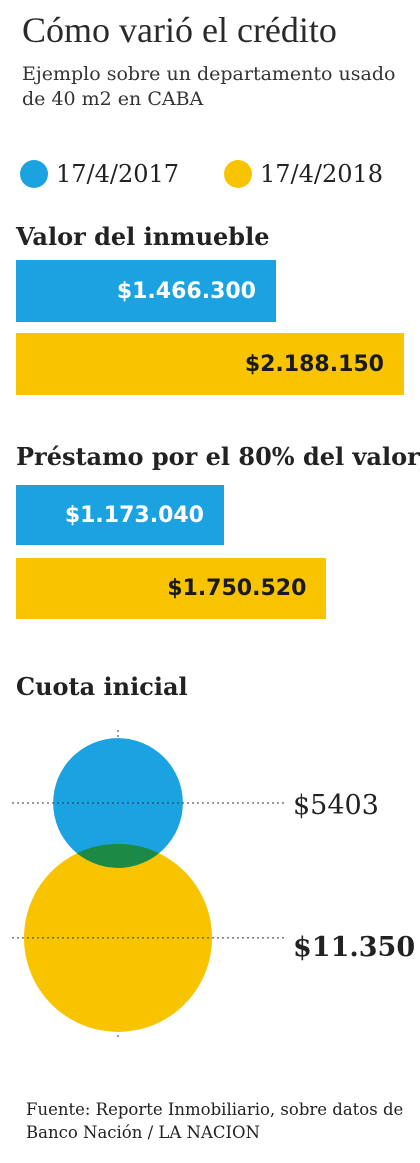 The image size is (420, 1163). What do you see at coordinates (118, 174) in the screenshot?
I see `legend-label-2017: 17/4/2017` at bounding box center [118, 174].